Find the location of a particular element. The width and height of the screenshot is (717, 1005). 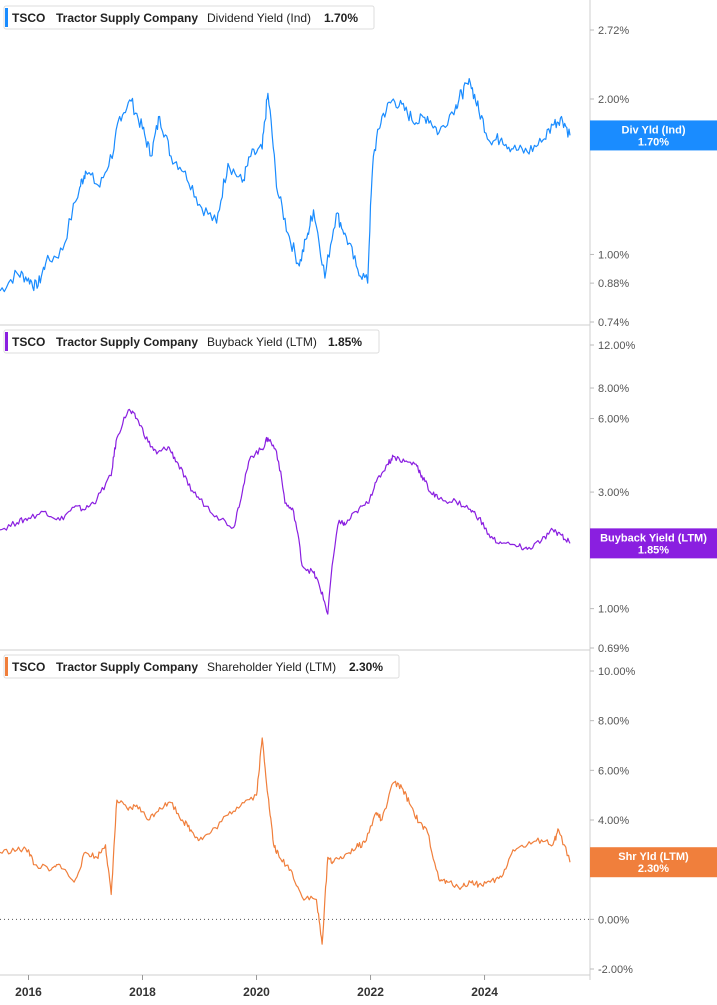

y-tick-label: 4.00% is located at coordinates (613, 821).